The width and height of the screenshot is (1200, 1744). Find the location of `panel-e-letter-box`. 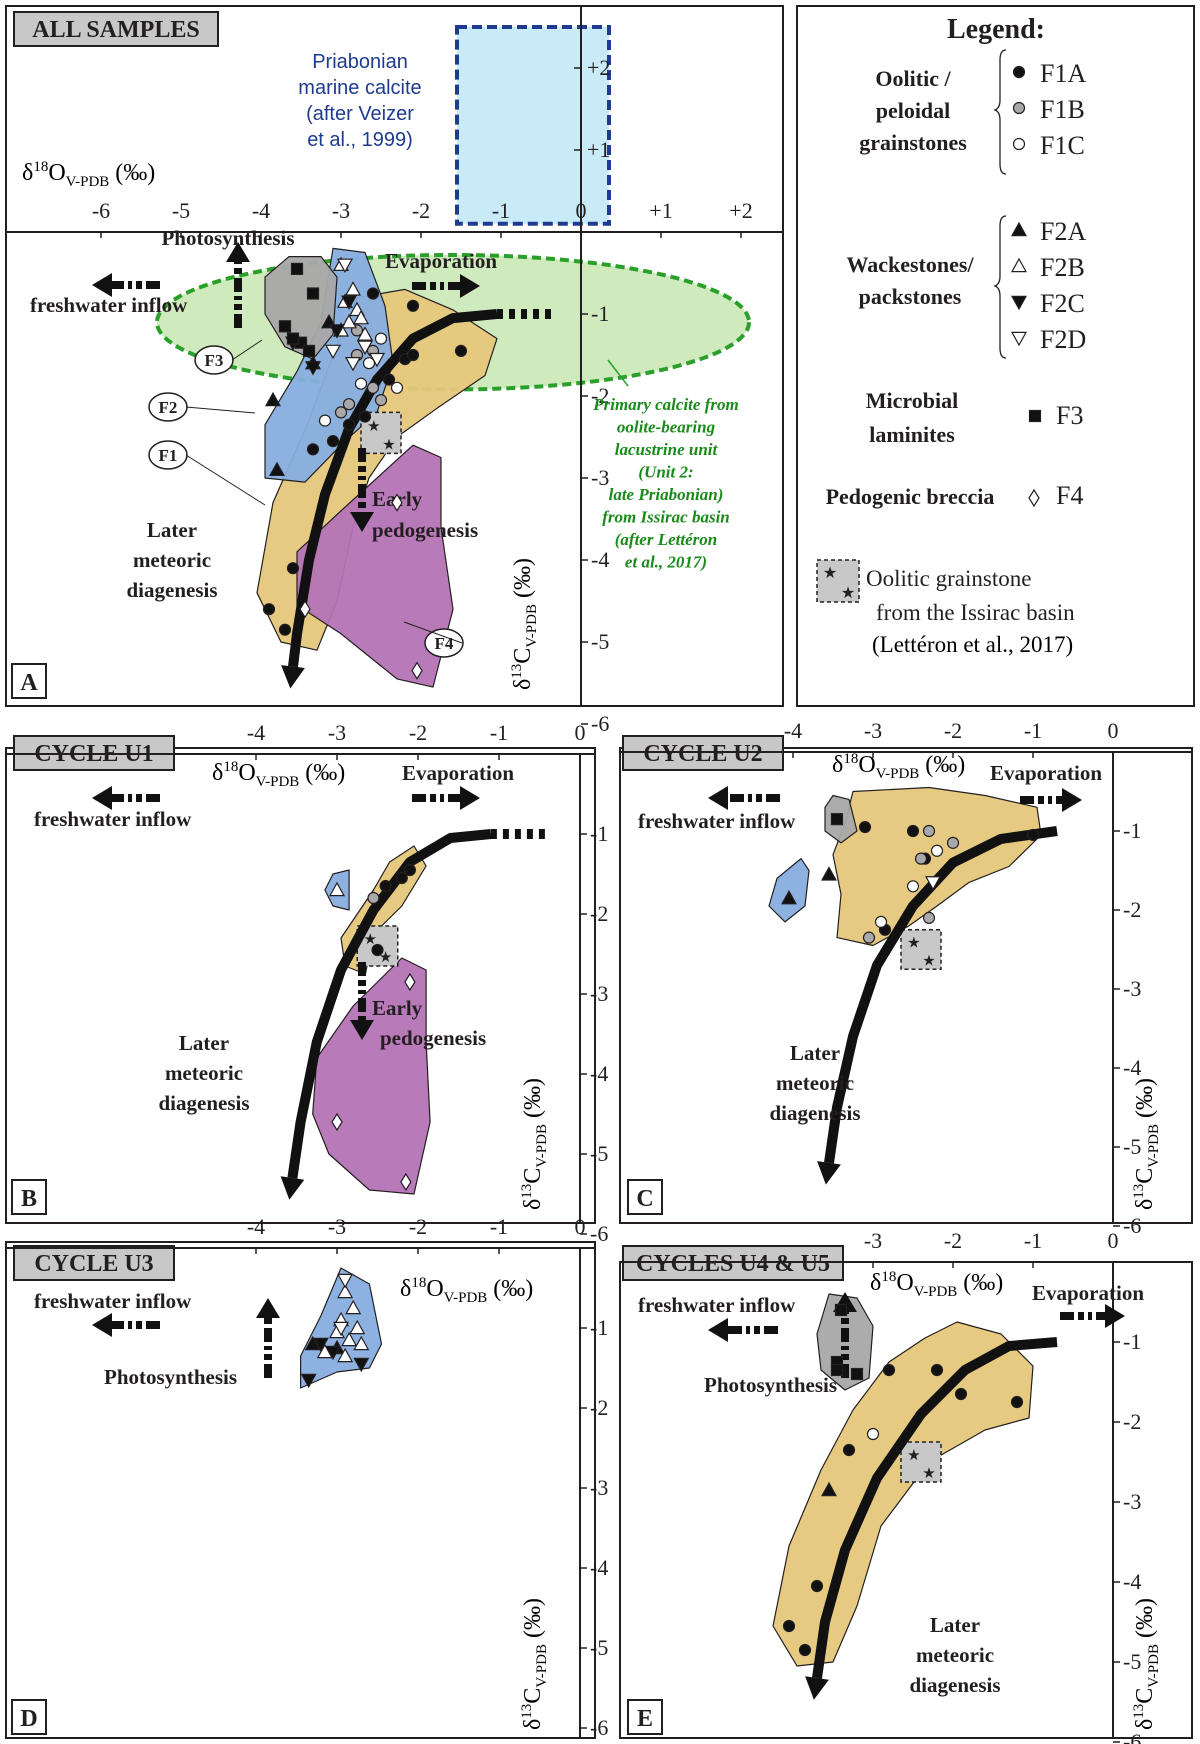

panel-e-letter-box is located at coordinates (645, 1717).